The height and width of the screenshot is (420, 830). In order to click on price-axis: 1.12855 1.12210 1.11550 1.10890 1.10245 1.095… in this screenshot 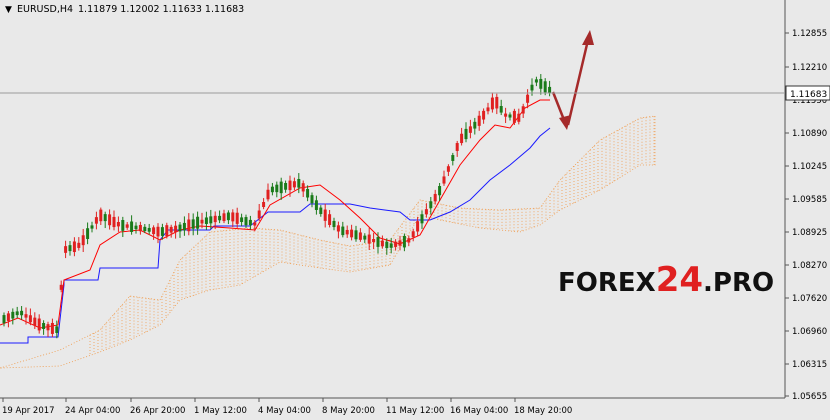, I will do `click(806, 215)`.